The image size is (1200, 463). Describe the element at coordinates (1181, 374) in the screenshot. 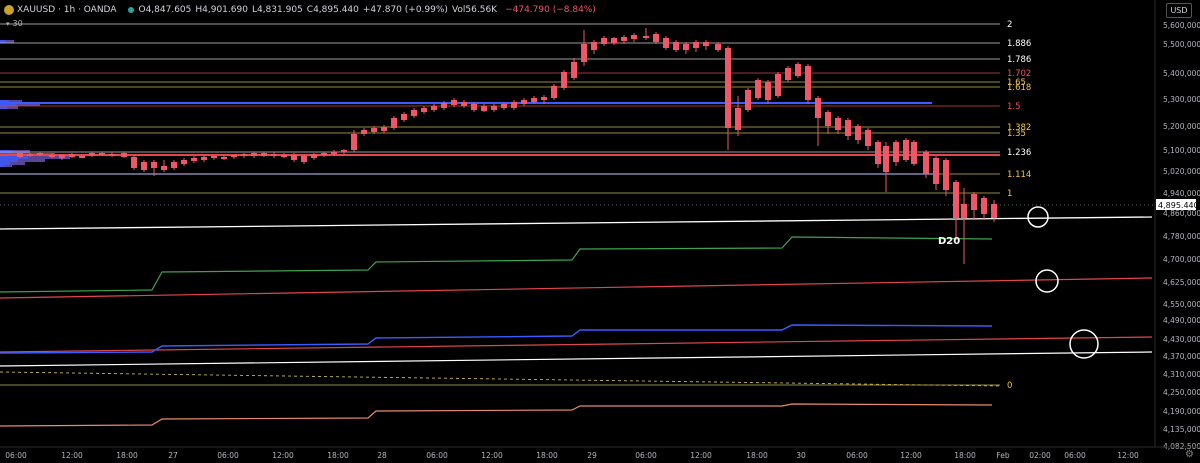

I see `price-tick: 4,310,000` at that location.